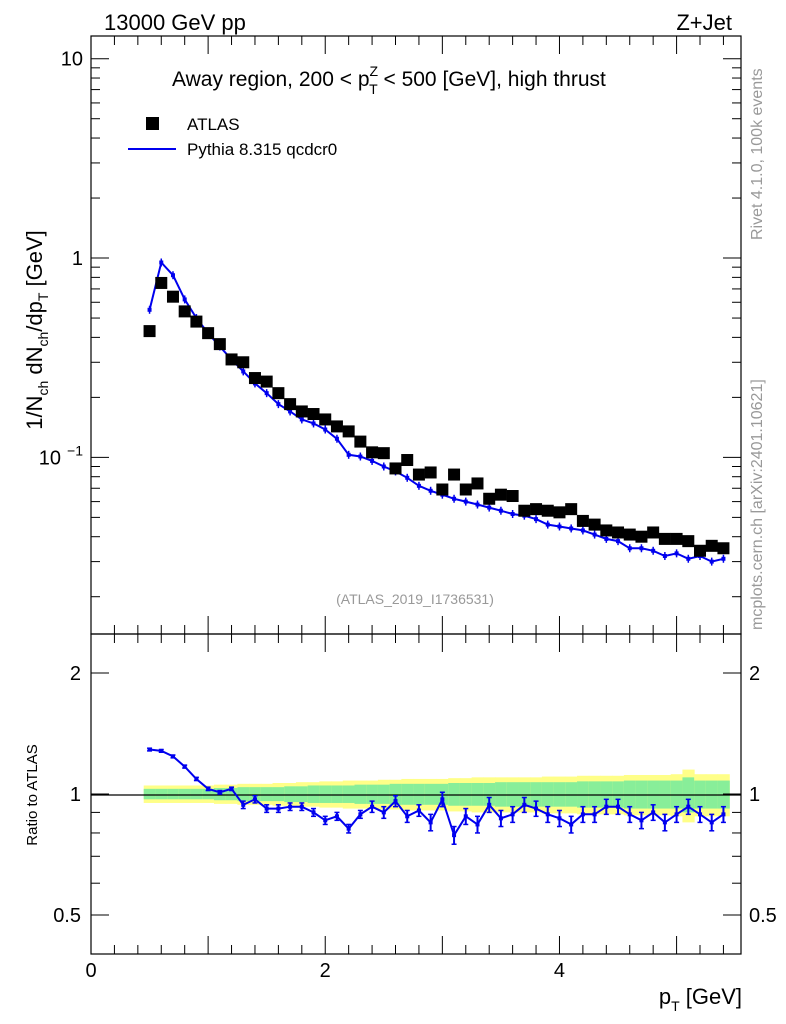 This screenshot has width=786, height=1024. What do you see at coordinates (757, 154) in the screenshot?
I see `rivet-label: Rivet 4.1.0, 100k events` at bounding box center [757, 154].